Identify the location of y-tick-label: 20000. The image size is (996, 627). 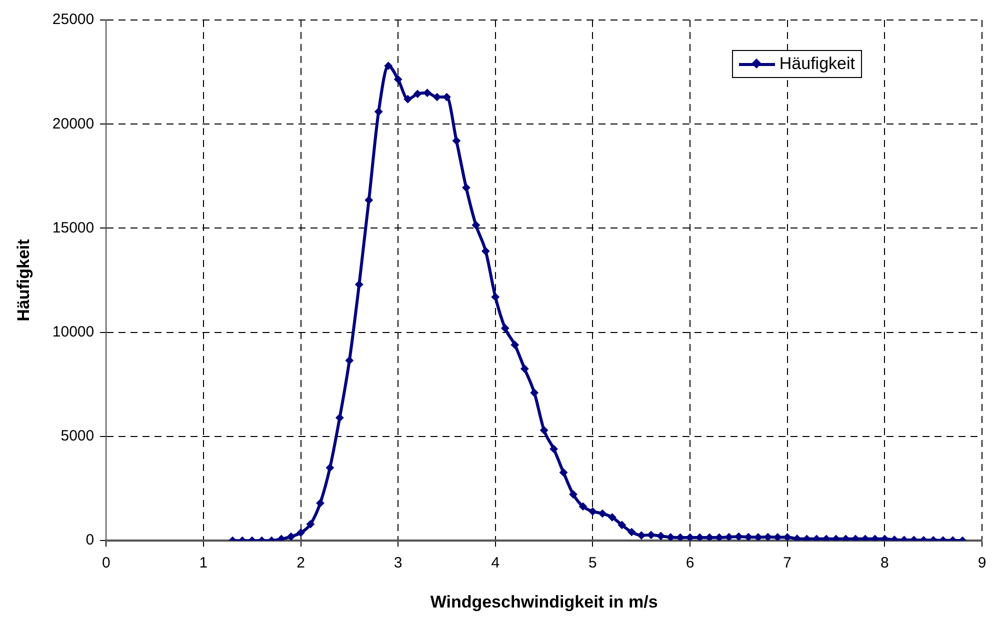
(73, 123).